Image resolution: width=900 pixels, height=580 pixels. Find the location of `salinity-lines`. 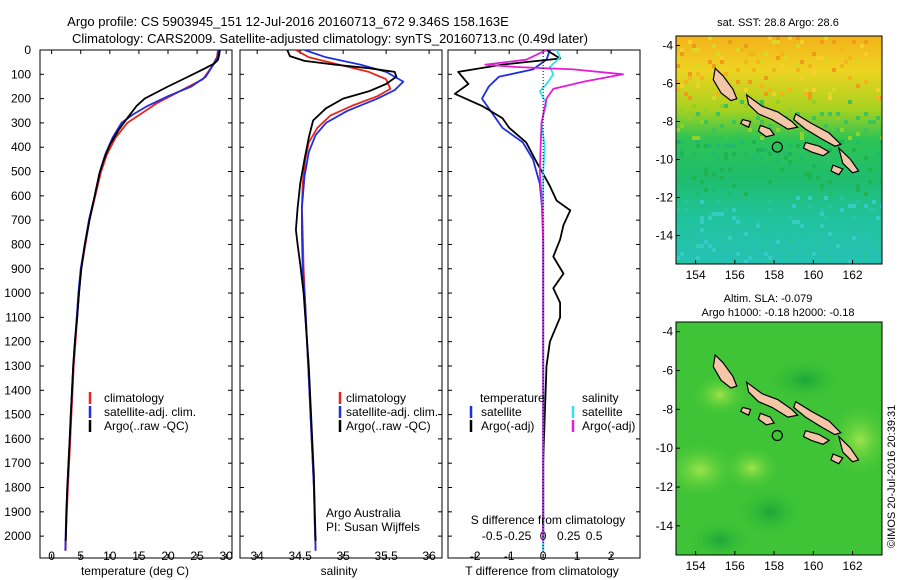

salinity-lines is located at coordinates (345, 300).